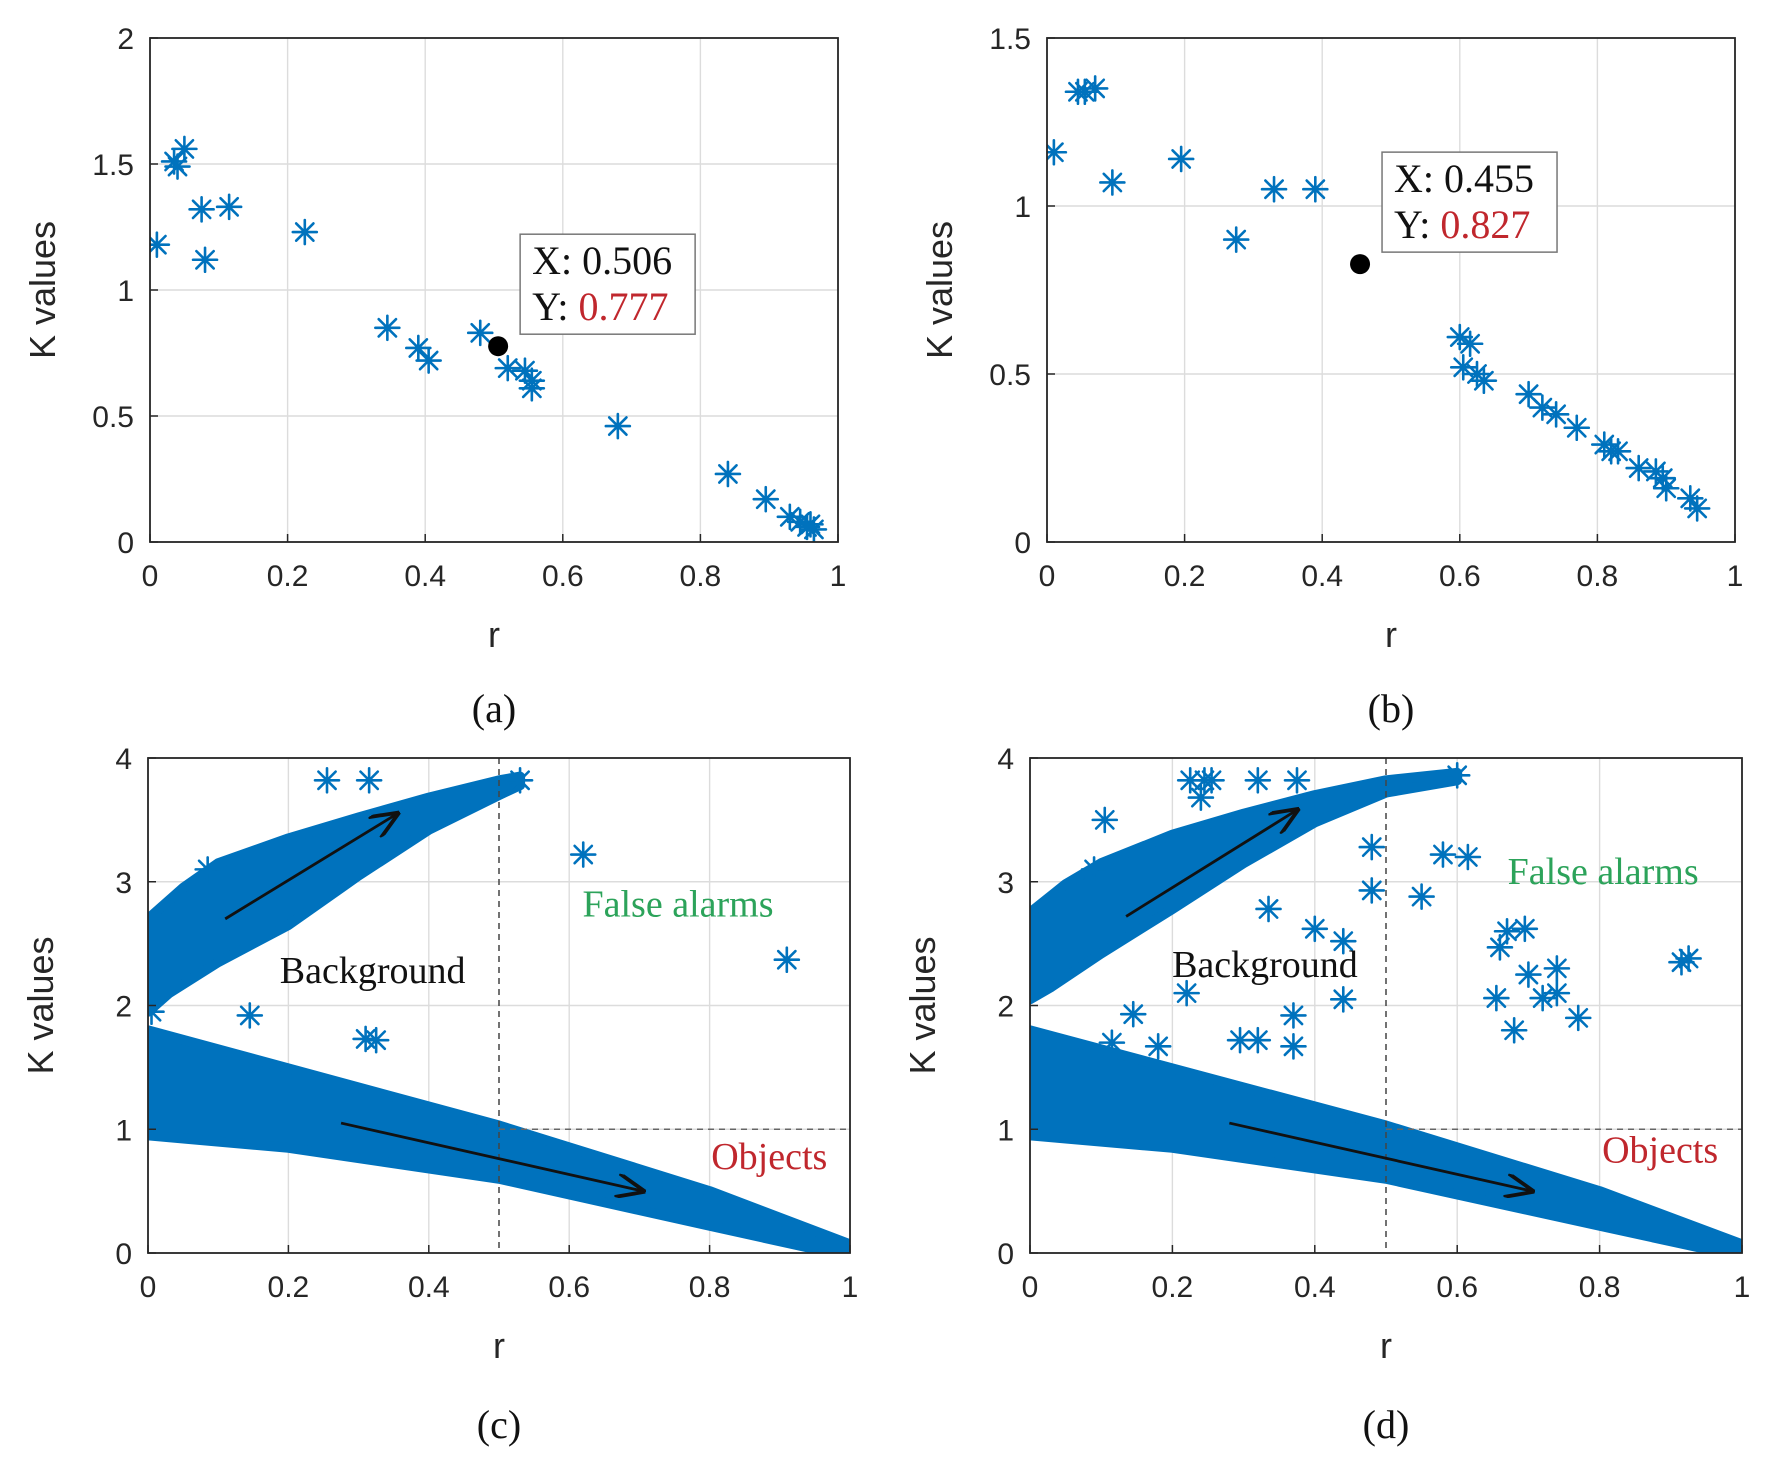  I want to click on y-tick-label: 2, so click(125, 39).